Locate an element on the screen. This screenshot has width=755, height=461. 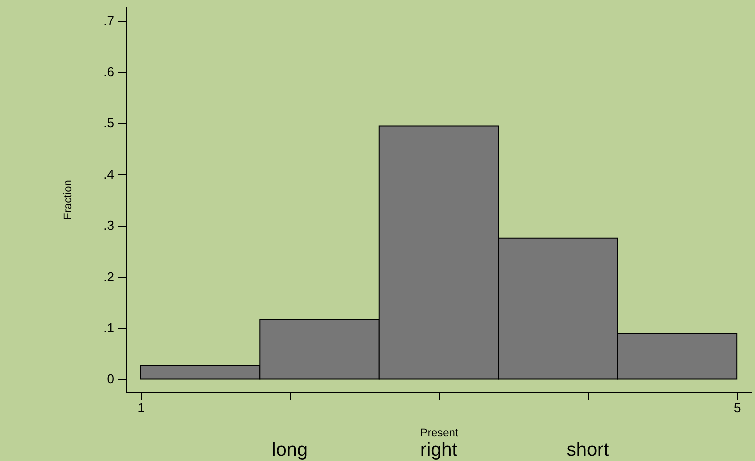
y-tick-label: .1 is located at coordinates (109, 328).